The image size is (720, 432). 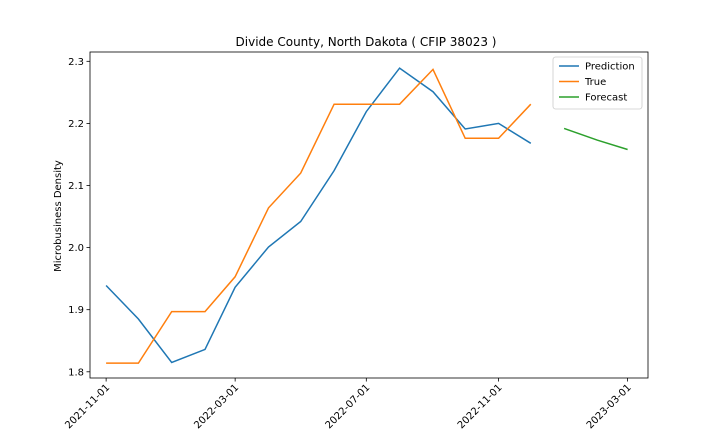 I want to click on legend: Prediction True Forecast, so click(x=597, y=83).